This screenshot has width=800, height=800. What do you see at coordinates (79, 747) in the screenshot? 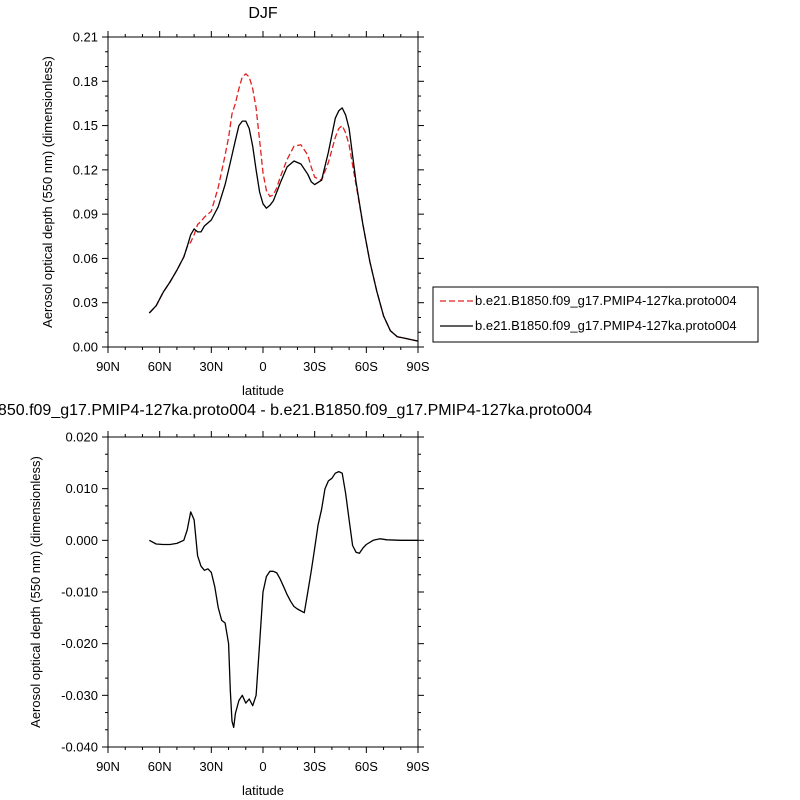
I see `y-tick-label: -0.040` at bounding box center [79, 747].